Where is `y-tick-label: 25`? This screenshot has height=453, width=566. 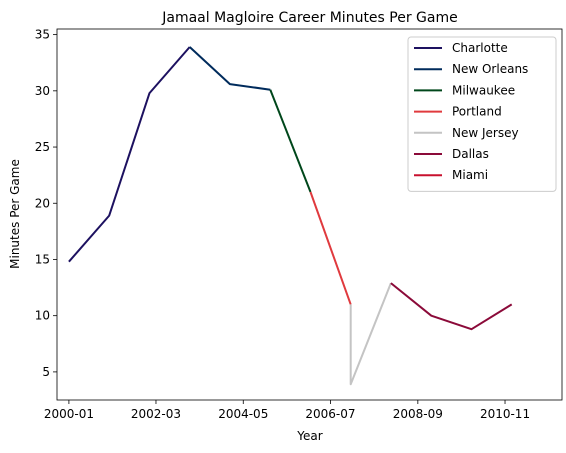
y-tick-label: 25 is located at coordinates (42, 147).